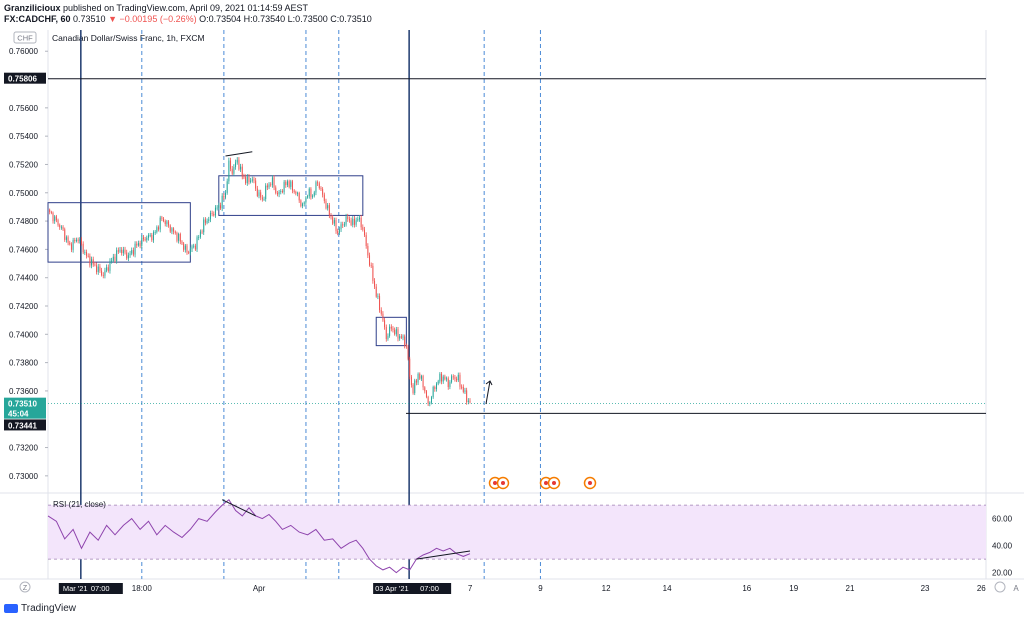 The image size is (1024, 623). I want to click on publisher-name: Granzilicioux, so click(32, 8).